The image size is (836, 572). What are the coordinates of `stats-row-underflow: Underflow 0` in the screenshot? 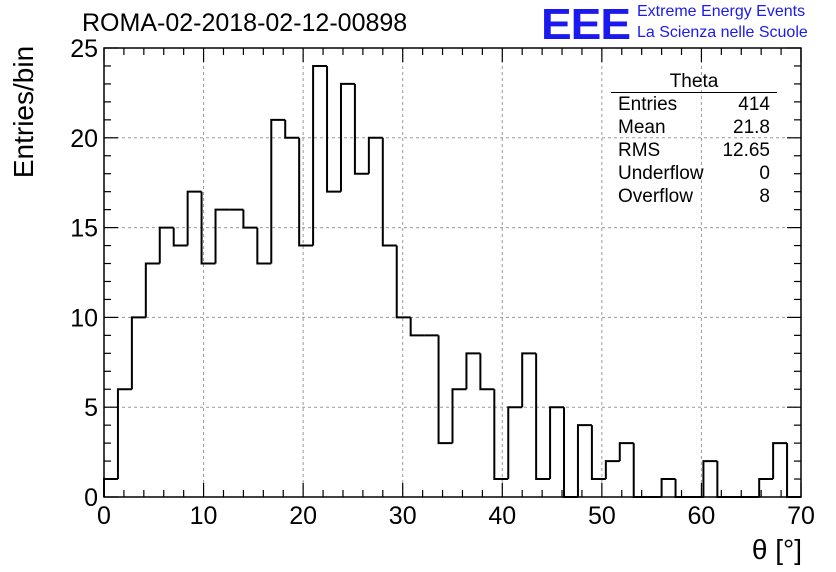 It's located at (694, 173).